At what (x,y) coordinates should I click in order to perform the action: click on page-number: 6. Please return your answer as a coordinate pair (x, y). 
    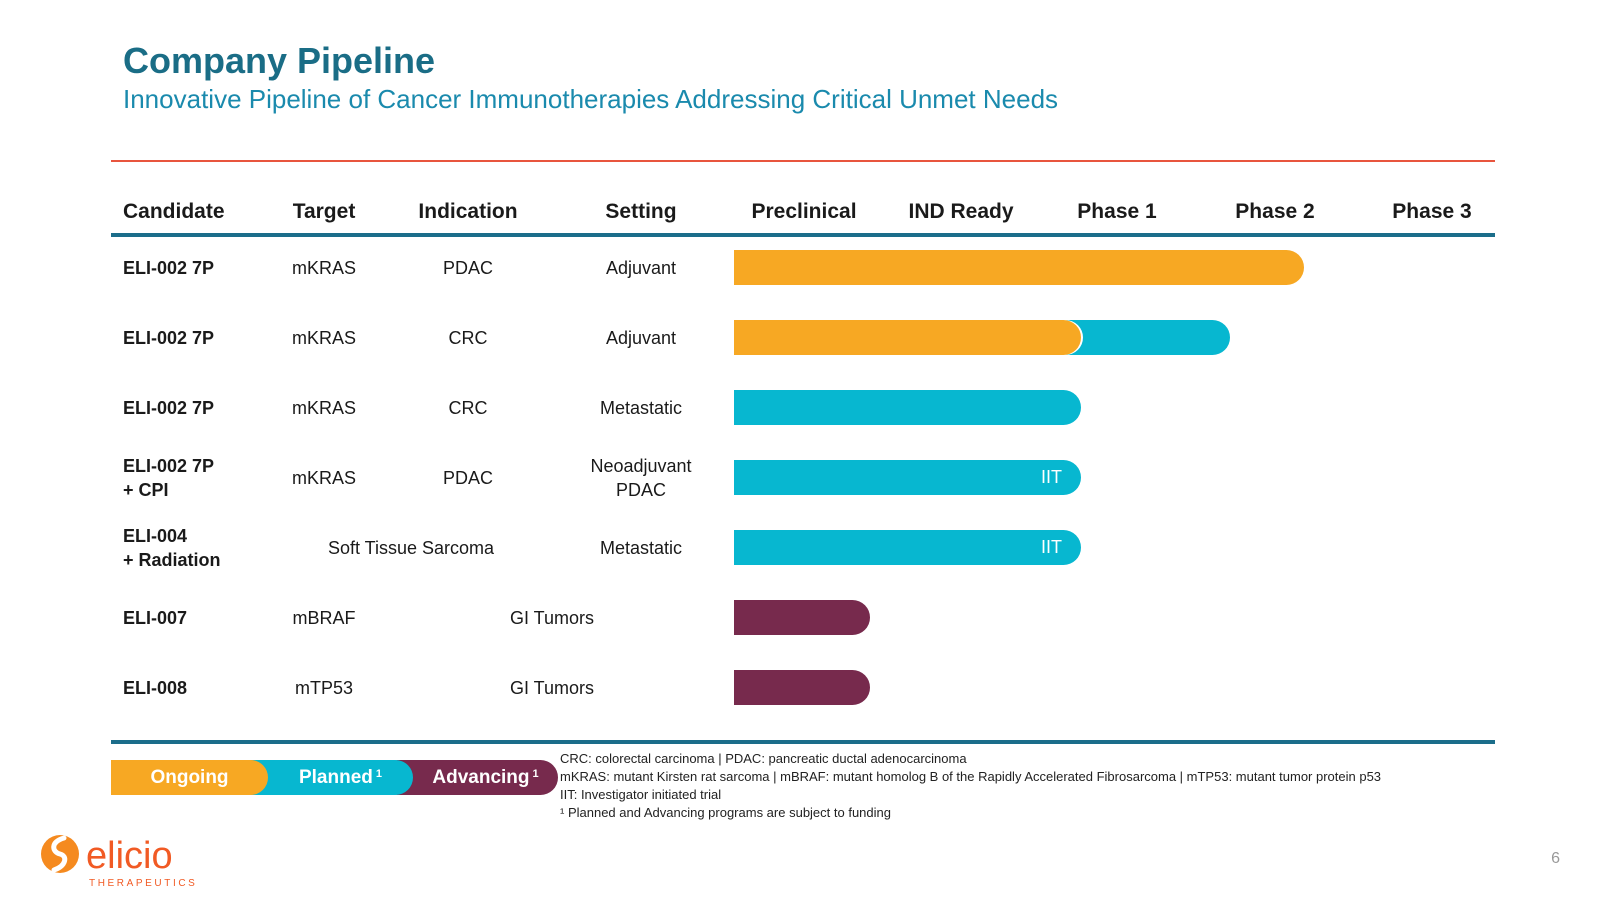
    Looking at the image, I should click on (1555, 858).